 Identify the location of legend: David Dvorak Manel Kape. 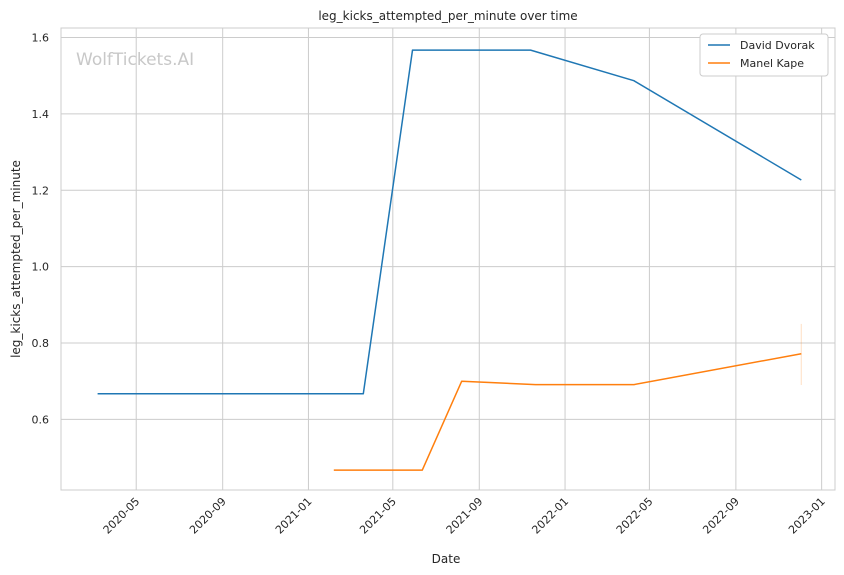
(764, 55).